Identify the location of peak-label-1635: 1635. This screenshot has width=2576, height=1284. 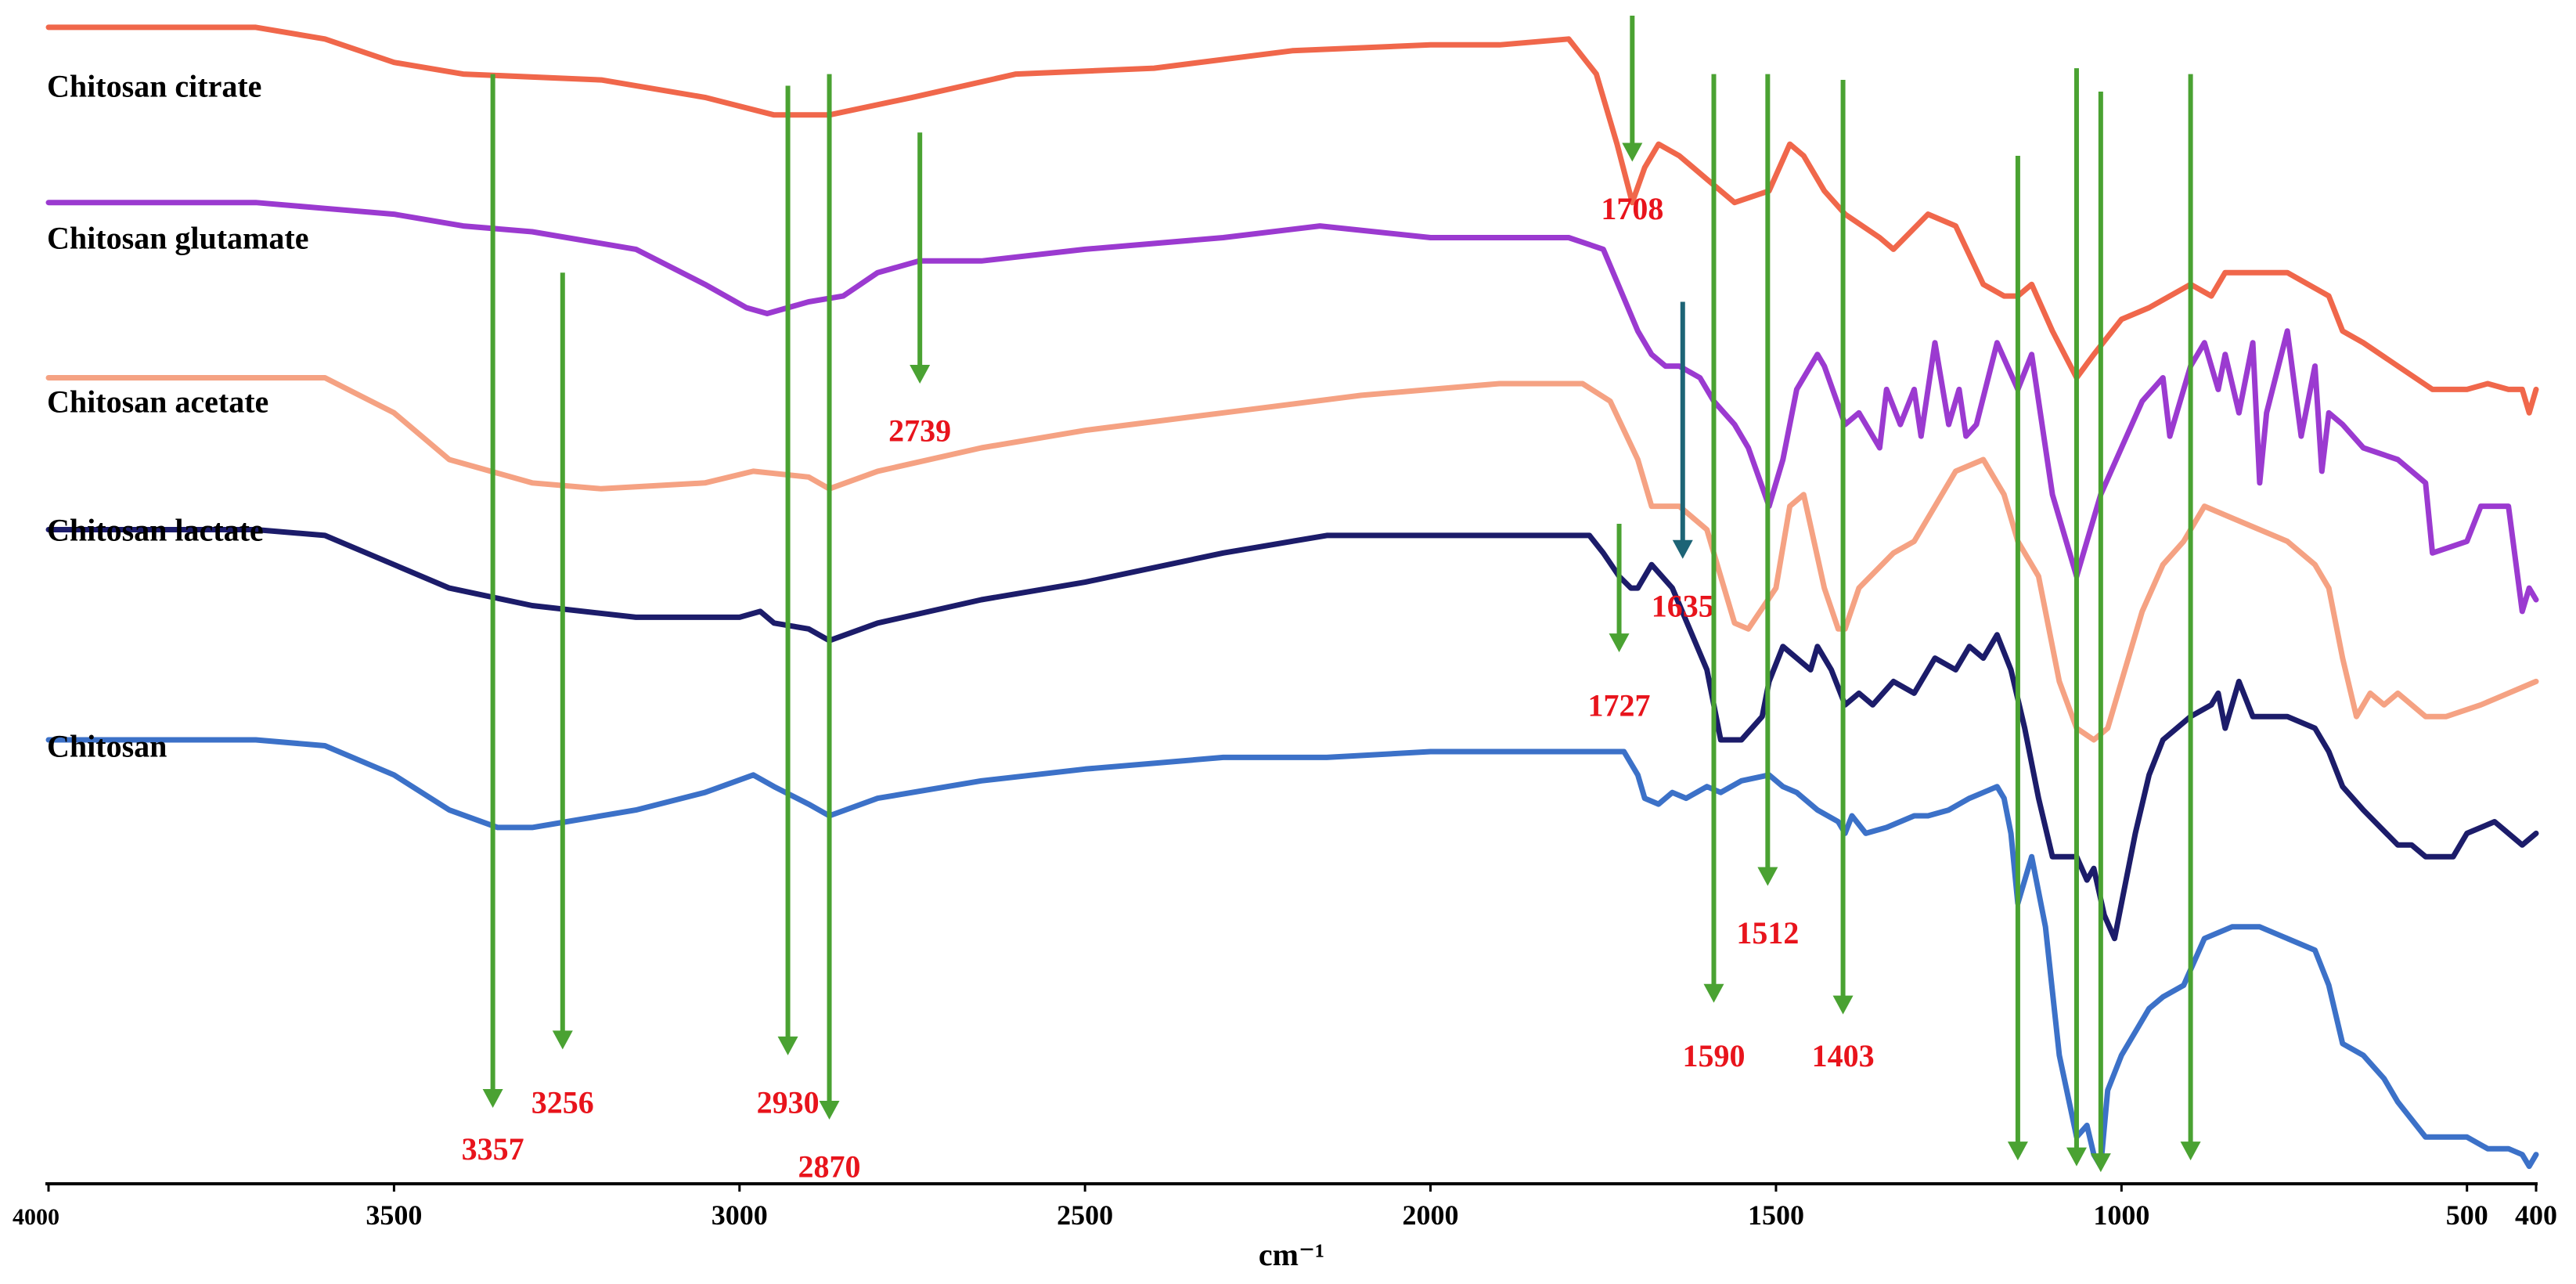
(1683, 605).